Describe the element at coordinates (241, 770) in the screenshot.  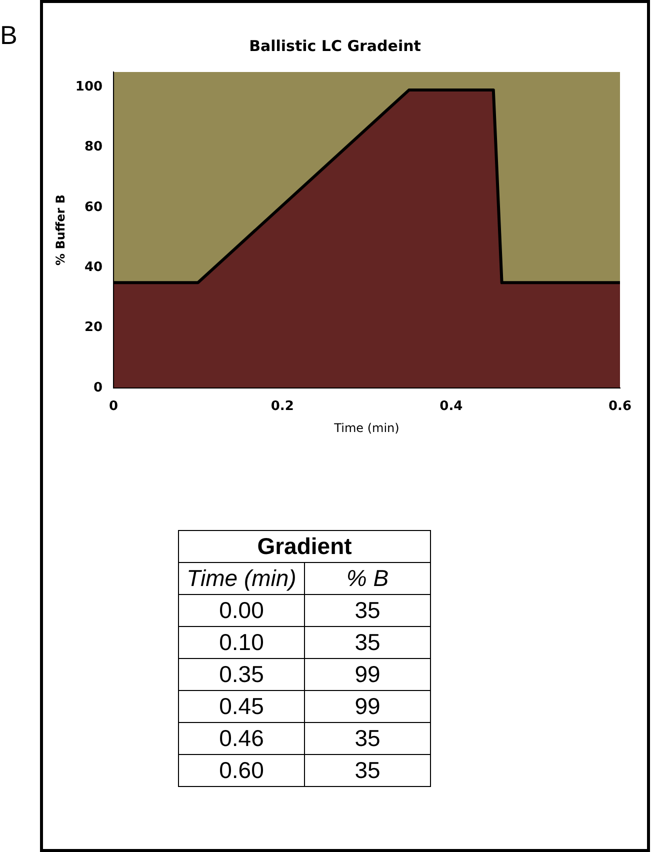
I see `category-label: 0.60` at that location.